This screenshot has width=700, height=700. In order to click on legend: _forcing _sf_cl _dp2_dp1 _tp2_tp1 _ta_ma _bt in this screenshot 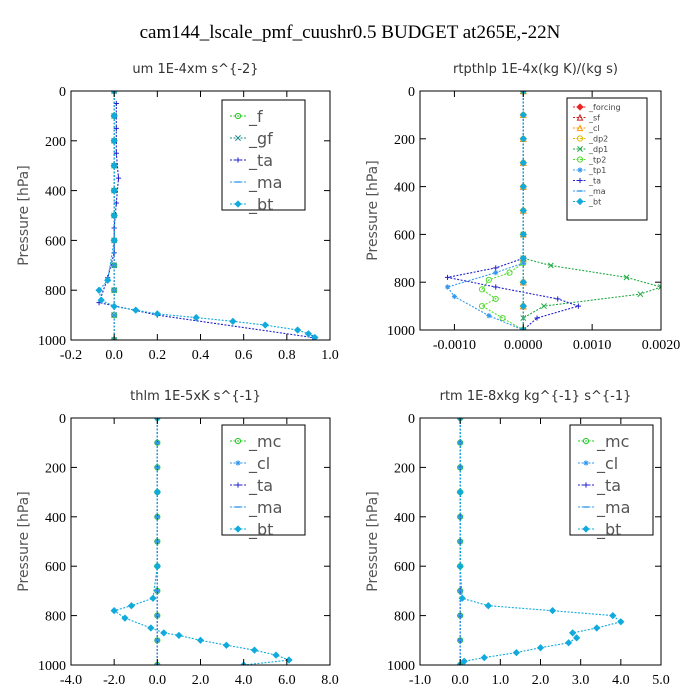, I will do `click(607, 159)`.